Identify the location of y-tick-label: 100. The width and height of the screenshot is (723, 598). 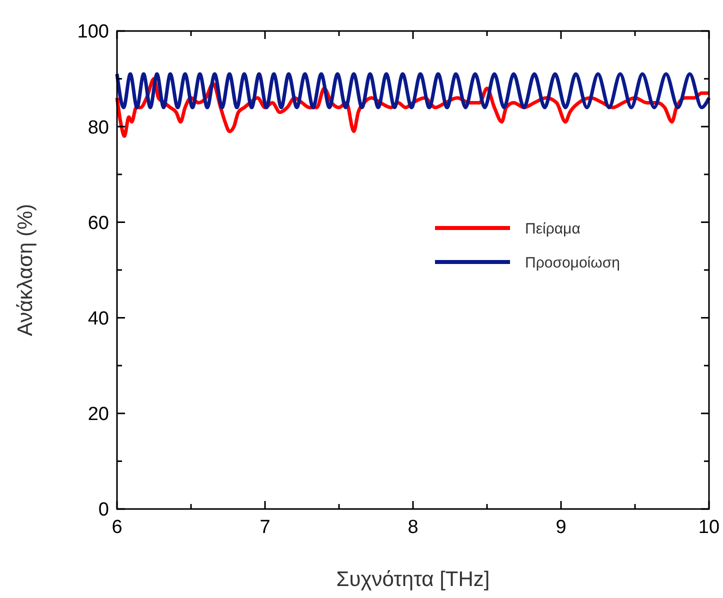
(93, 32).